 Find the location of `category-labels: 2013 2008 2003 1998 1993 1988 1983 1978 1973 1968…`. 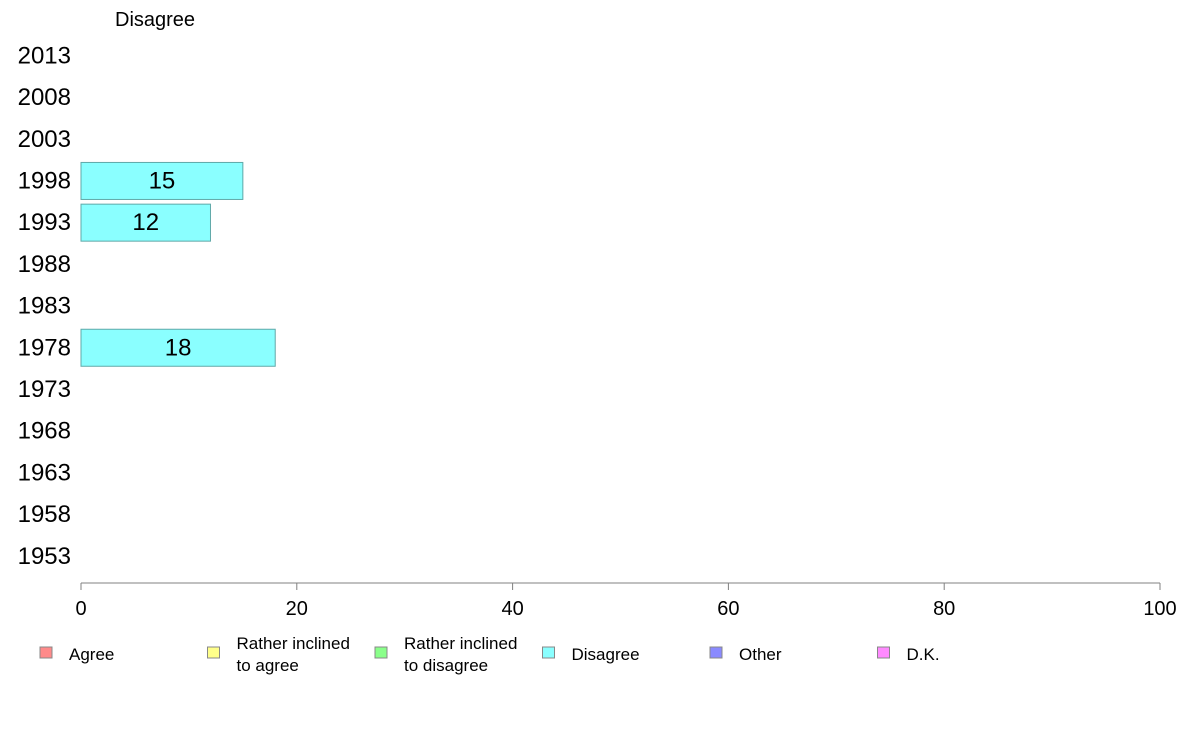

category-labels: 2013 2008 2003 1998 1993 1988 1983 1978 1973 1968… is located at coordinates (44, 305).